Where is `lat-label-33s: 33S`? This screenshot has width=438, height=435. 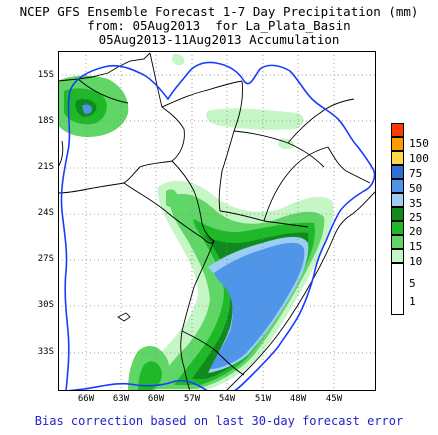
lat-label-33s: 33S is located at coordinates (45, 352).